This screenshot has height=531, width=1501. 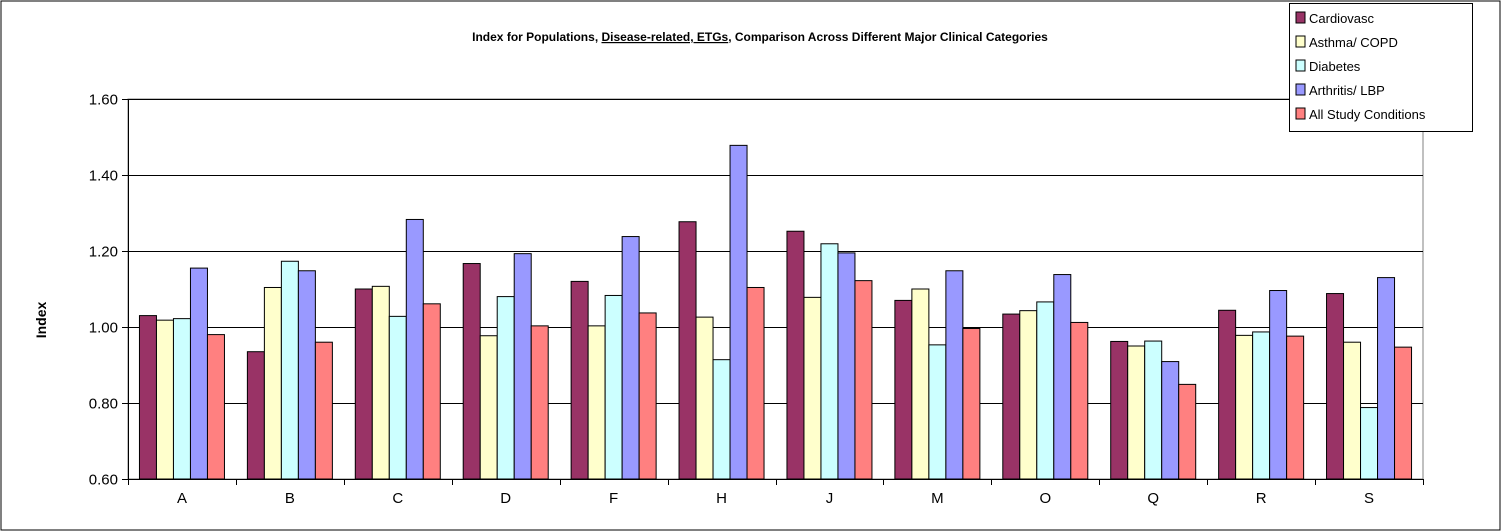 I want to click on bar-group-D, so click(x=505, y=366).